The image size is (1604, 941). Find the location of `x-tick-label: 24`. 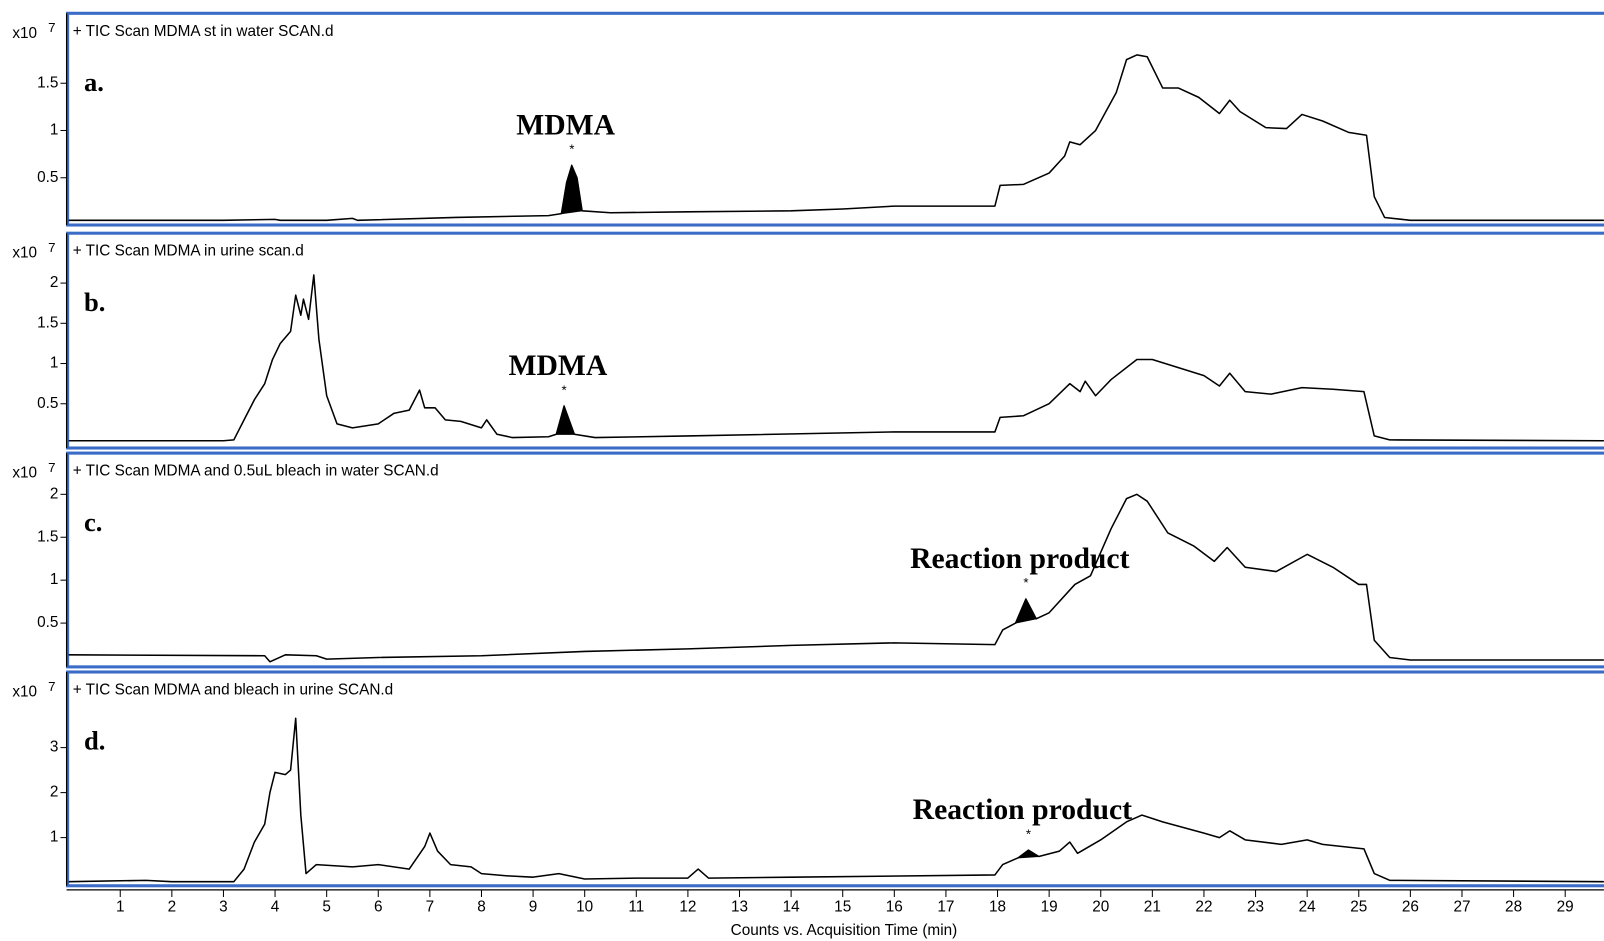

x-tick-label: 24 is located at coordinates (1308, 906).